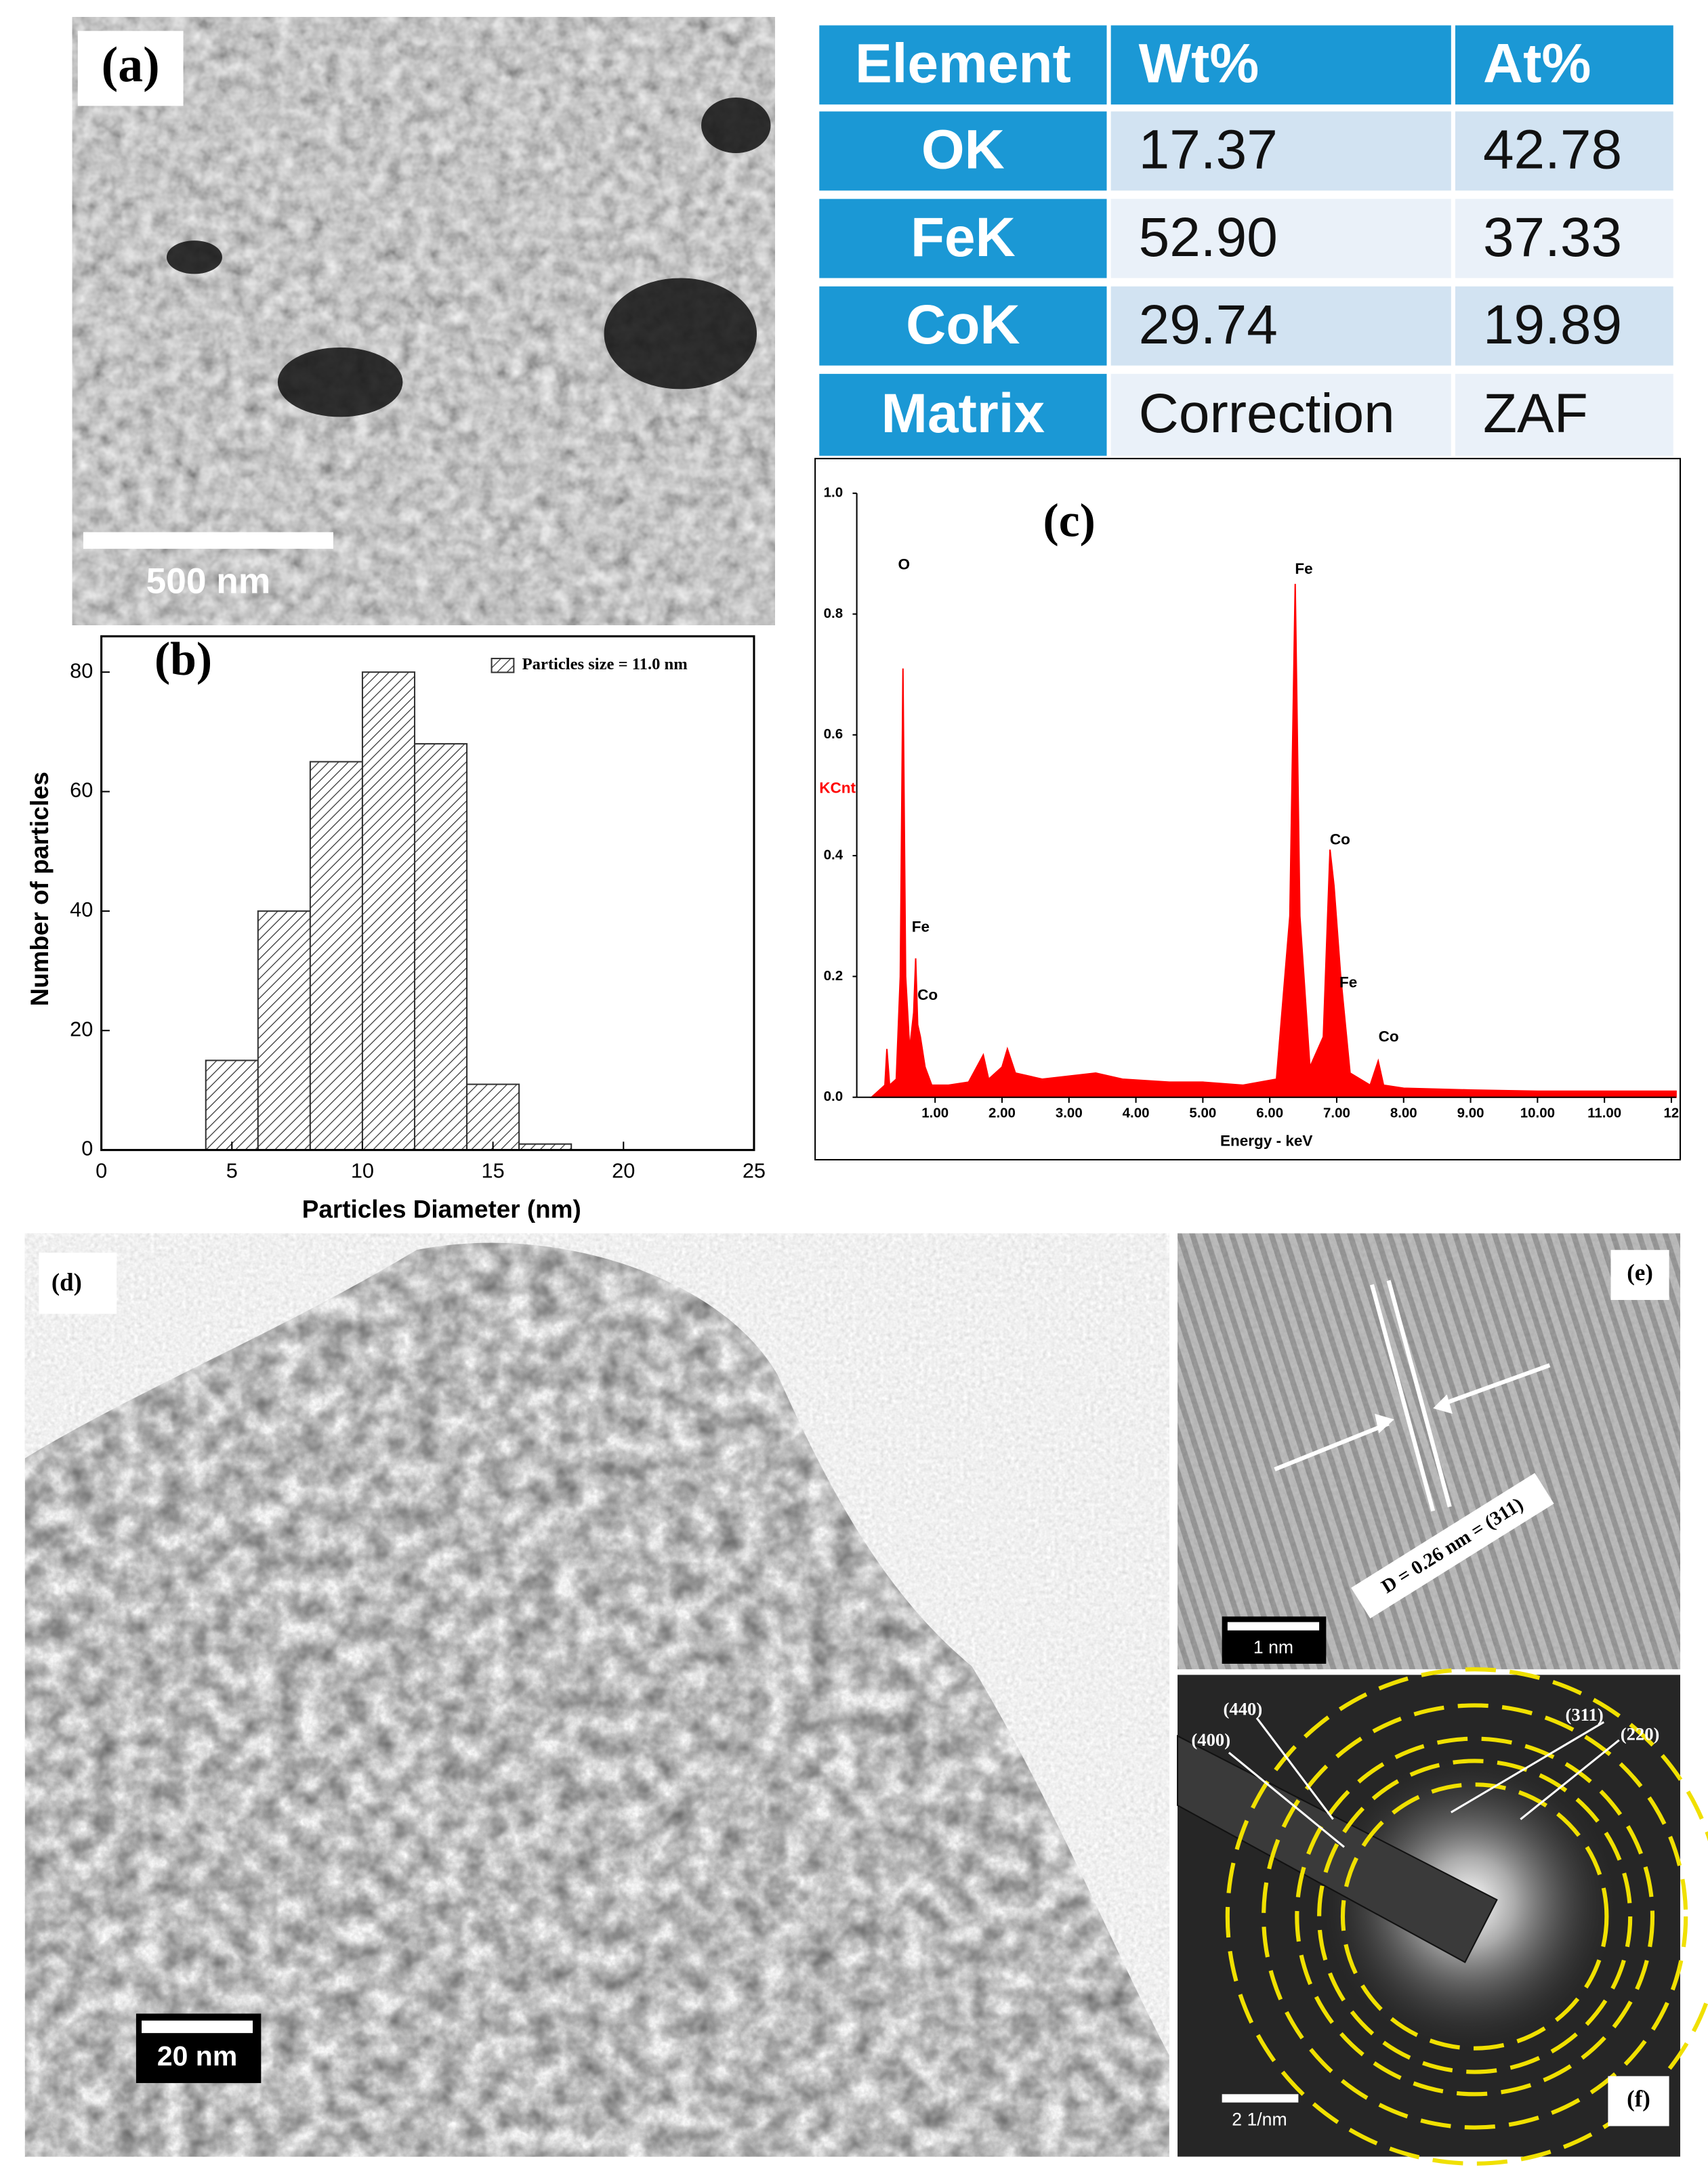 The width and height of the screenshot is (1708, 2182). I want to click on legend-label: Particles size = 11.0 nm, so click(605, 664).